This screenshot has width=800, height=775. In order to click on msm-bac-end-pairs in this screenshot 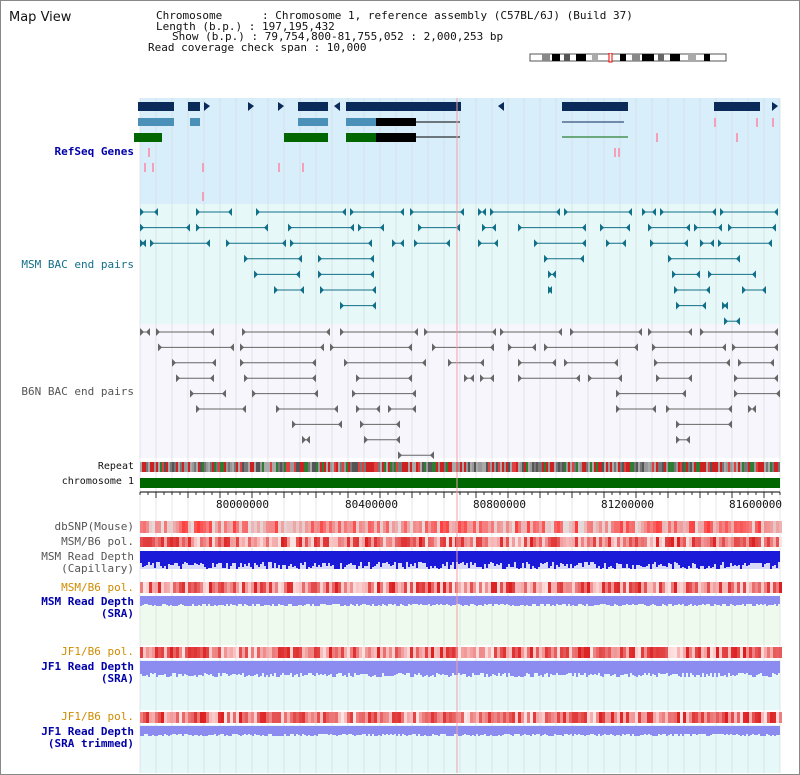, I will do `click(459, 267)`.